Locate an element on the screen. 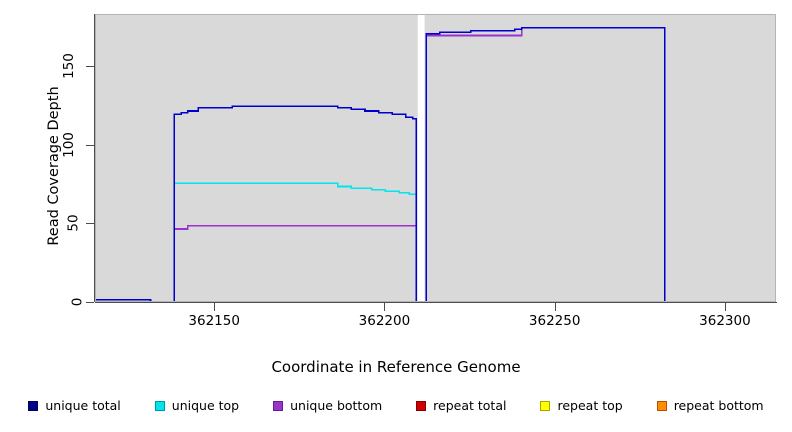 This screenshot has width=792, height=432. y-tick-label: 50 is located at coordinates (73, 223).